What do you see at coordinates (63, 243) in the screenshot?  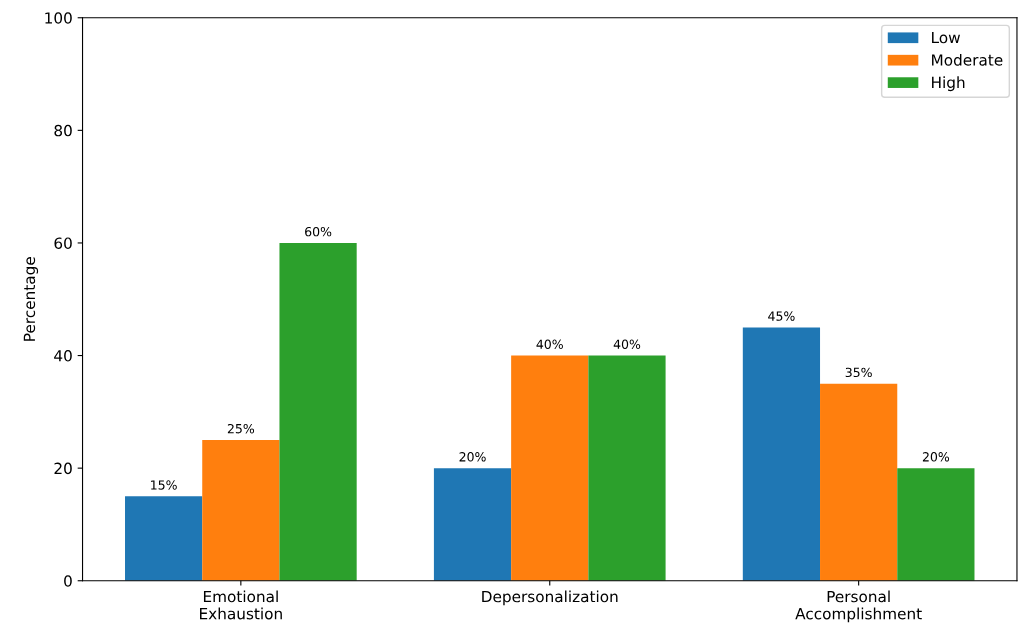 I see `y-tick-label: 60` at bounding box center [63, 243].